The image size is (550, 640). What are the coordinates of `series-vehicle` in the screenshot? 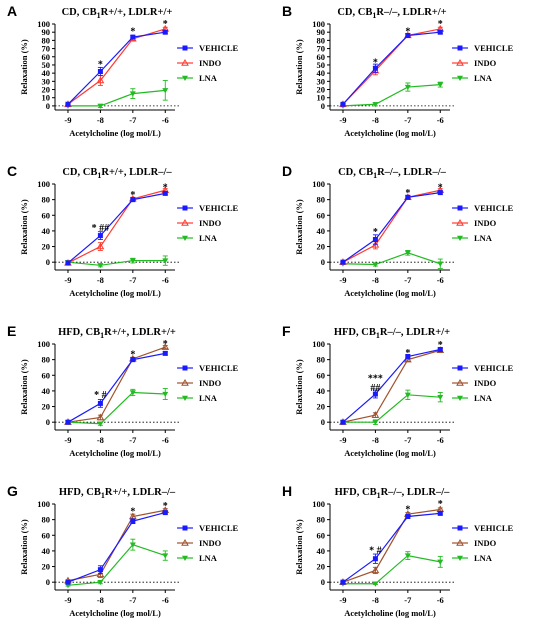 It's located at (116, 547).